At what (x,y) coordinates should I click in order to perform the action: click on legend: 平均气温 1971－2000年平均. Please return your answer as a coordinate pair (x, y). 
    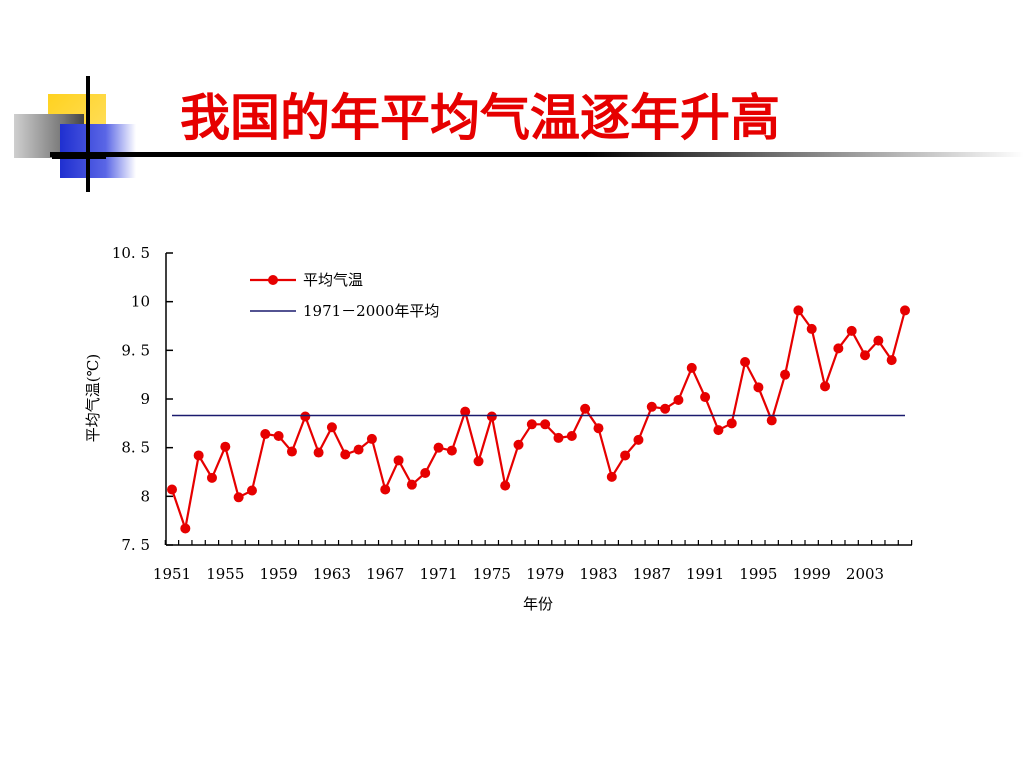
    Looking at the image, I should click on (344, 295).